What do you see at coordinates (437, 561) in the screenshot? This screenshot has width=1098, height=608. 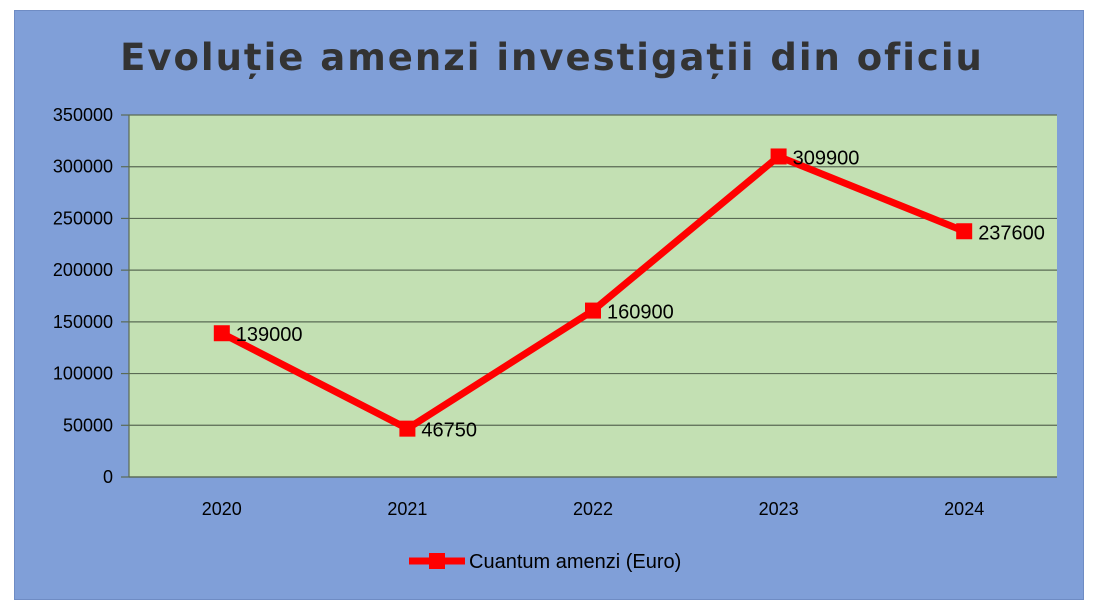 I see `legend-marker` at bounding box center [437, 561].